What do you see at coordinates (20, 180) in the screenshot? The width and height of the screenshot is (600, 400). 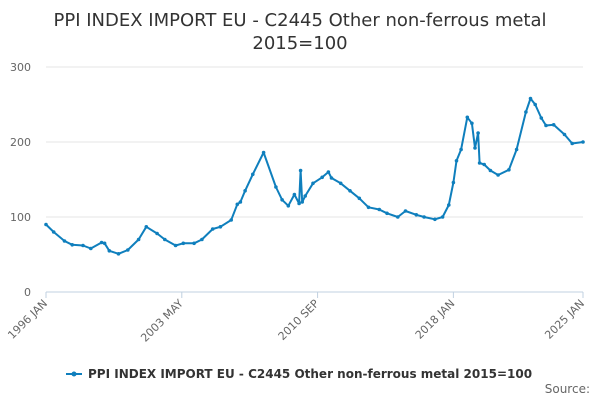 I see `y-axis-ticks: 0 100 200 300` at bounding box center [20, 180].